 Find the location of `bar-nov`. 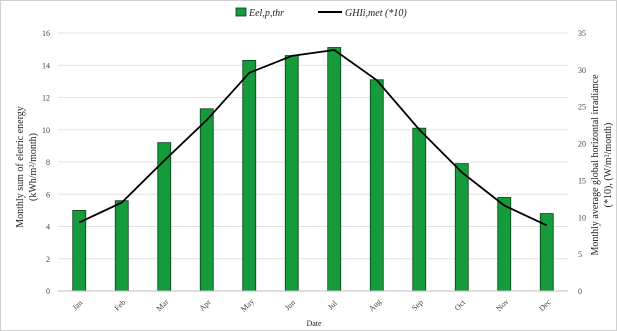

bar-nov is located at coordinates (504, 244).